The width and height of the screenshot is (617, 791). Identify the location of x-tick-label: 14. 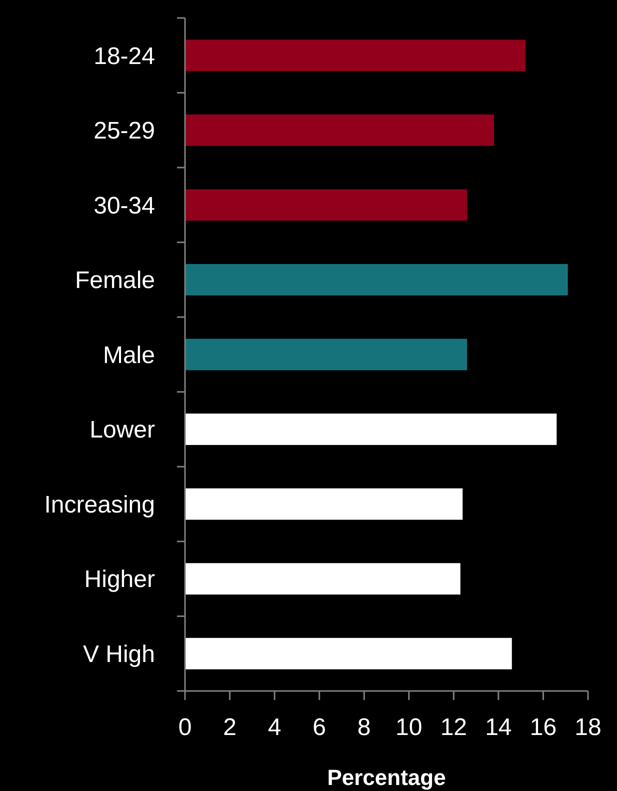
(498, 727).